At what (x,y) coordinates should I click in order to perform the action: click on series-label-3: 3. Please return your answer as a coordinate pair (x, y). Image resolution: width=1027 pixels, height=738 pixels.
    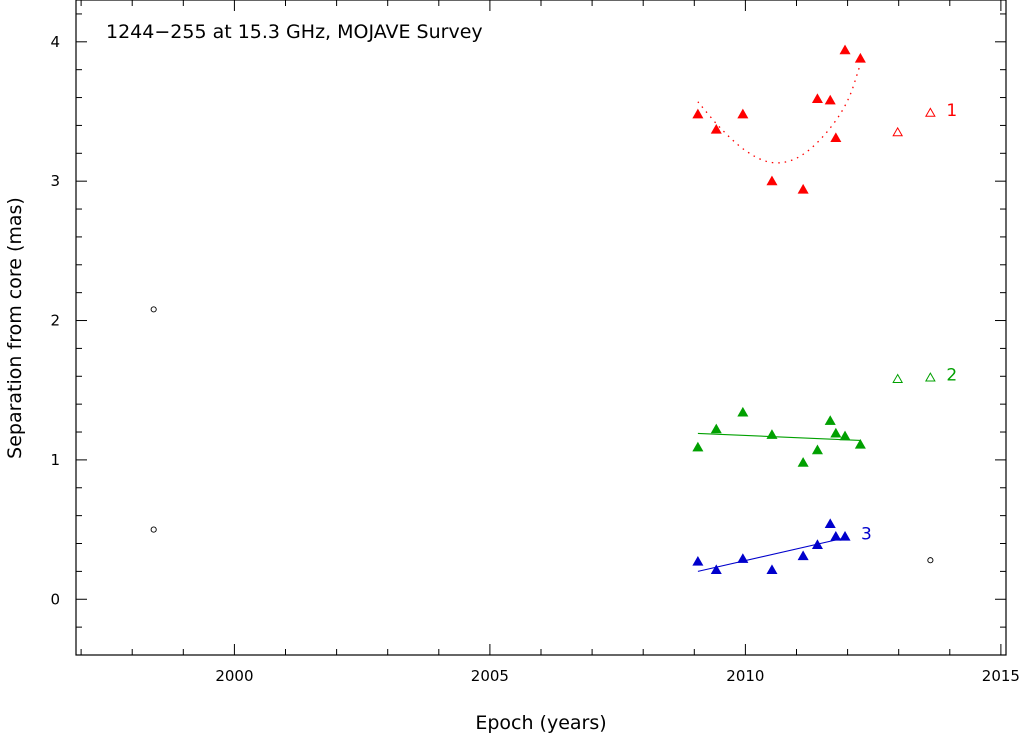
    Looking at the image, I should click on (866, 535).